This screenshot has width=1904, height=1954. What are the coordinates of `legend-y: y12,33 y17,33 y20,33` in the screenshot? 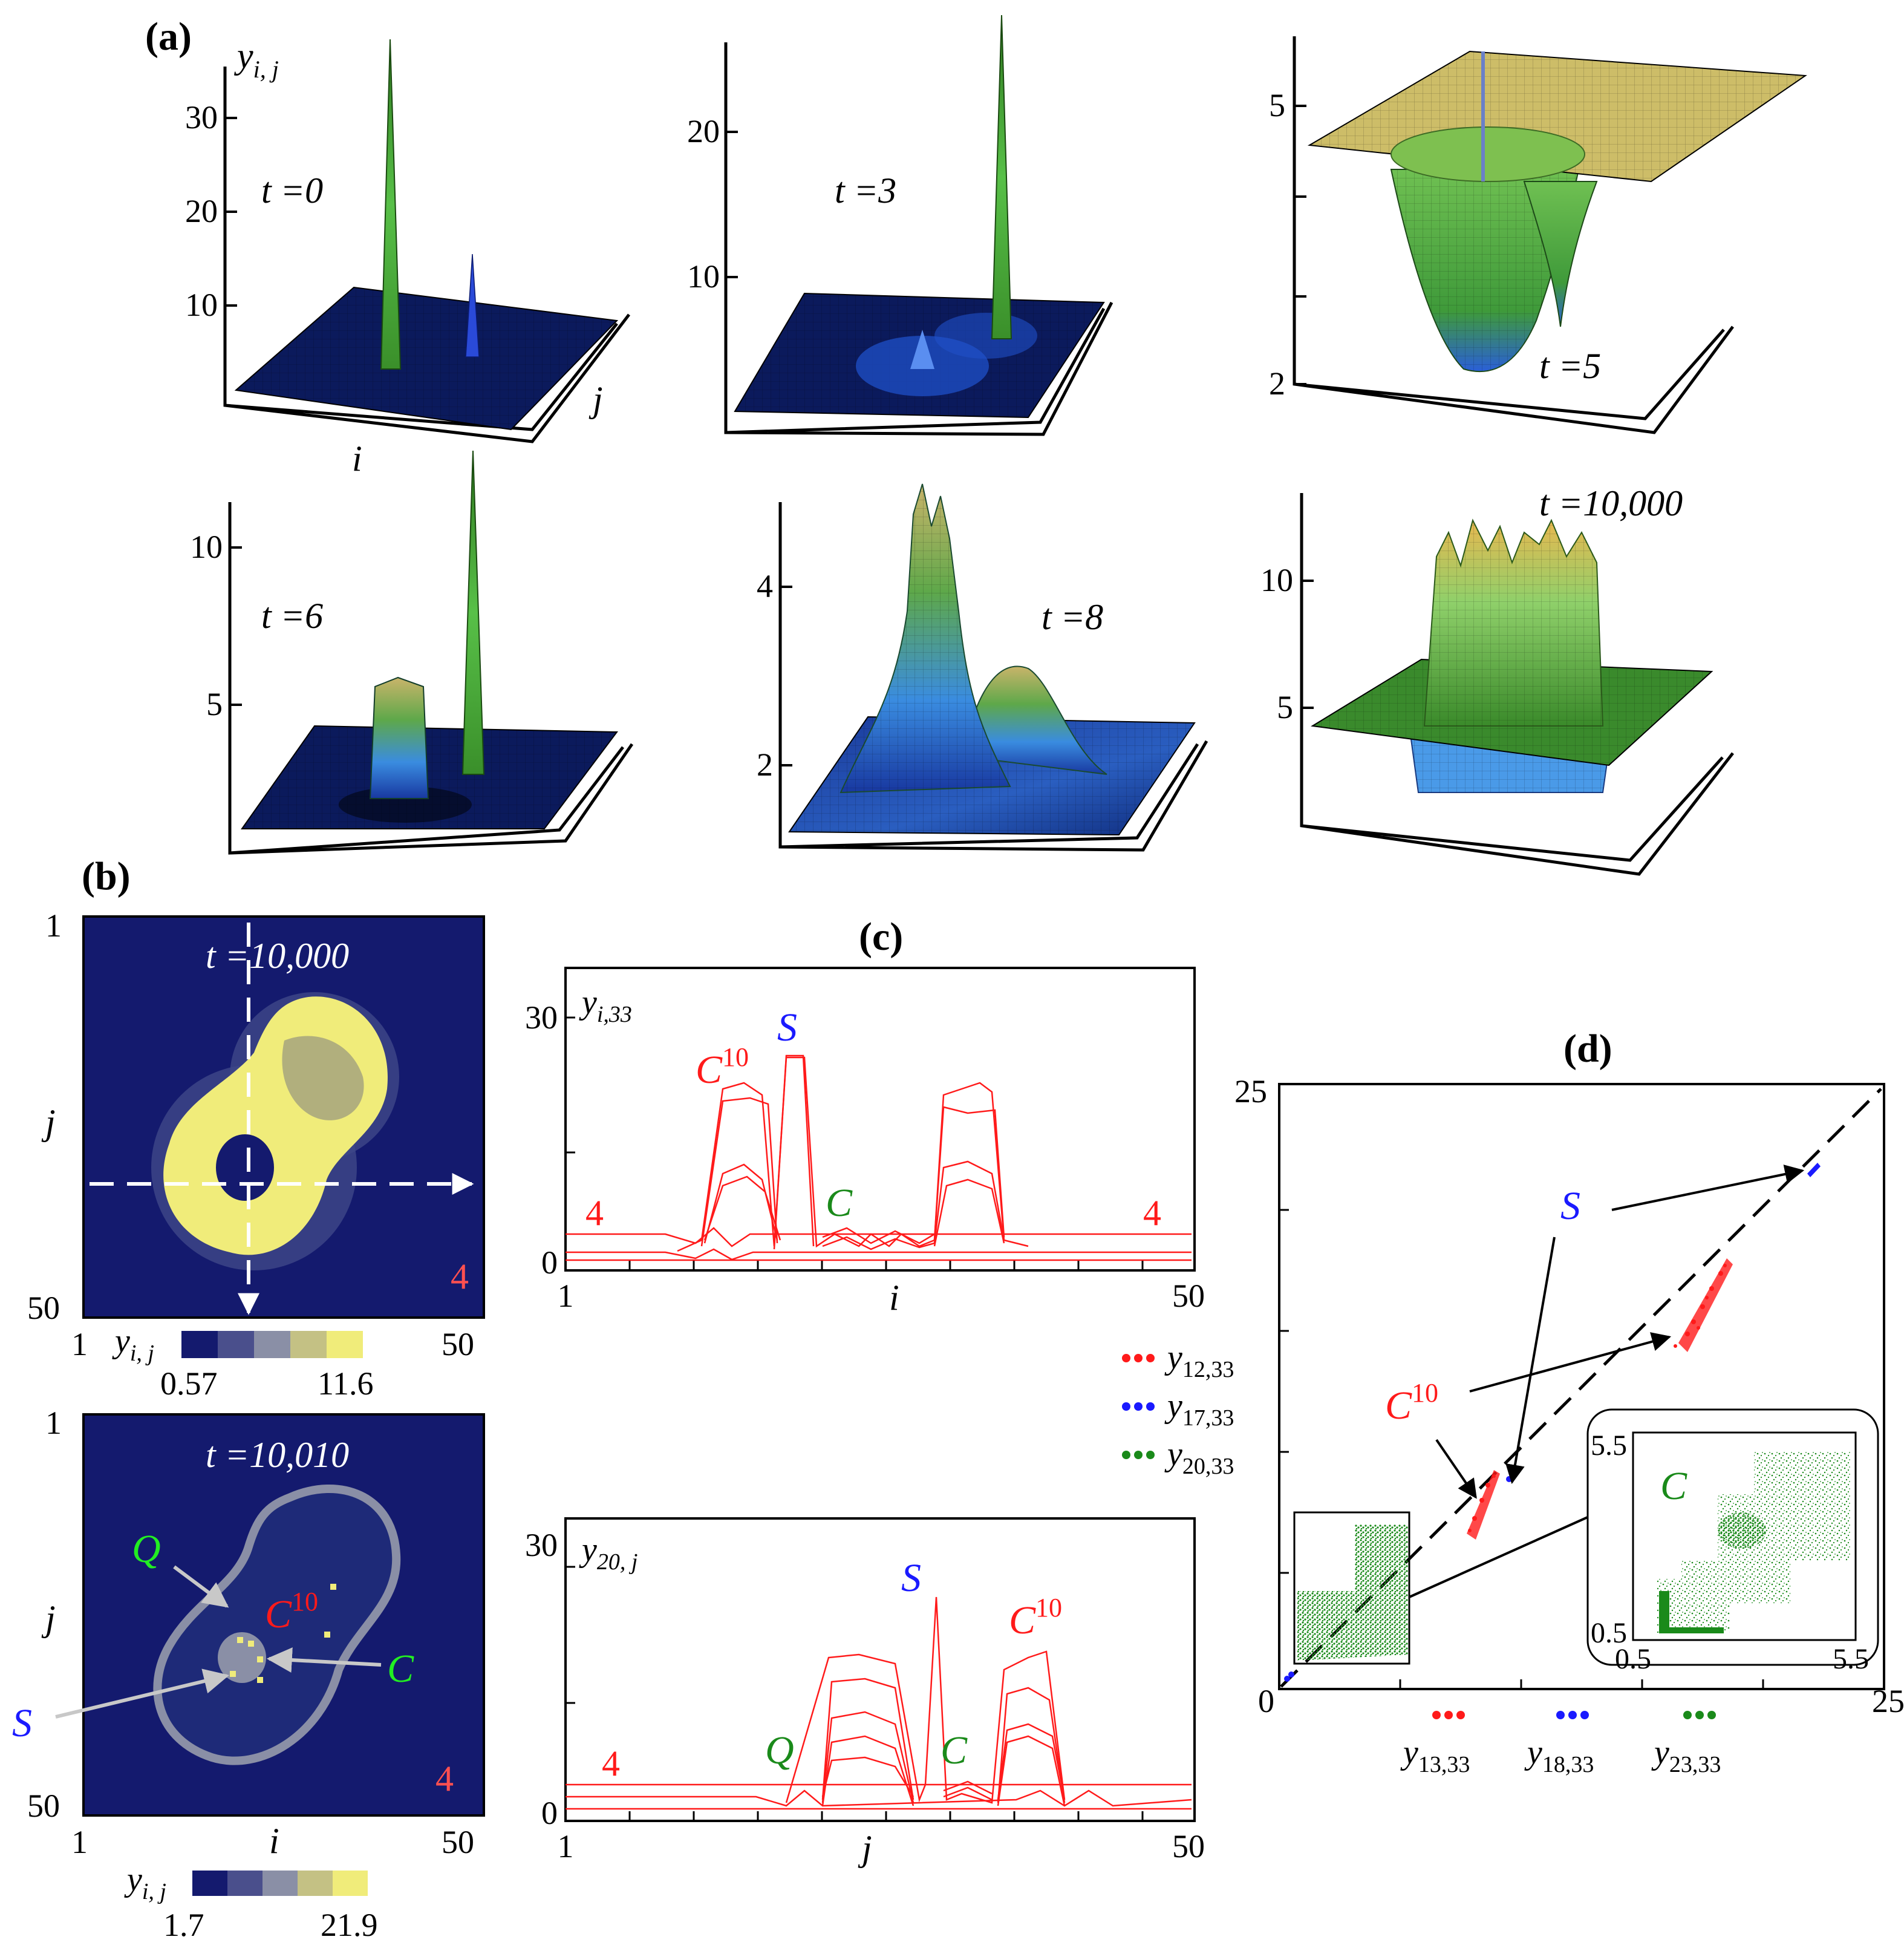 It's located at (1178, 1409).